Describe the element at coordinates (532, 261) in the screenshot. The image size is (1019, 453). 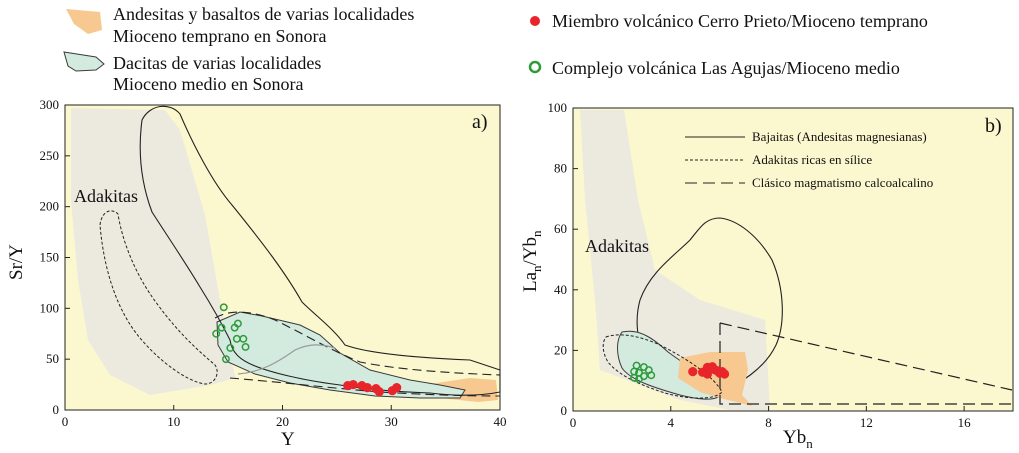
I see `y-axis-label-b: Lan/Ybn` at that location.